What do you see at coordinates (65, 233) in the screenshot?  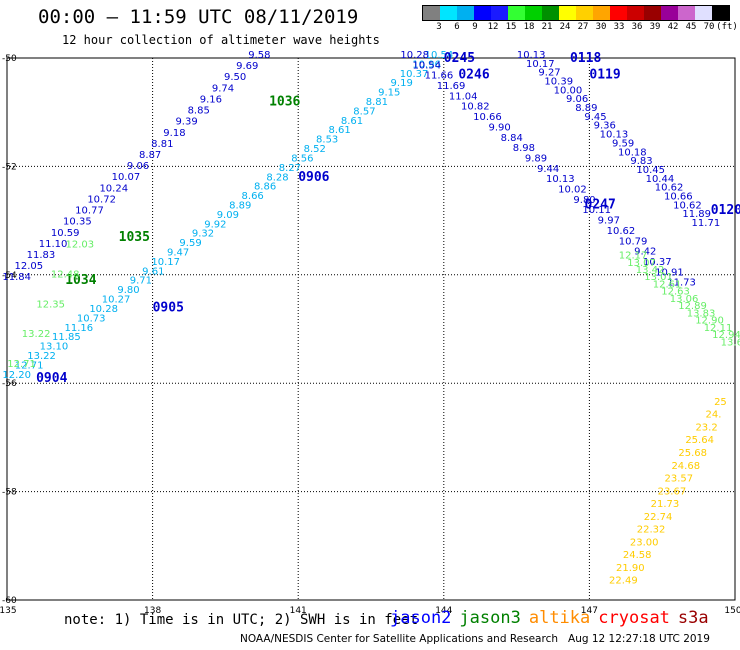 I see `wave-height-value: 10.59` at bounding box center [65, 233].